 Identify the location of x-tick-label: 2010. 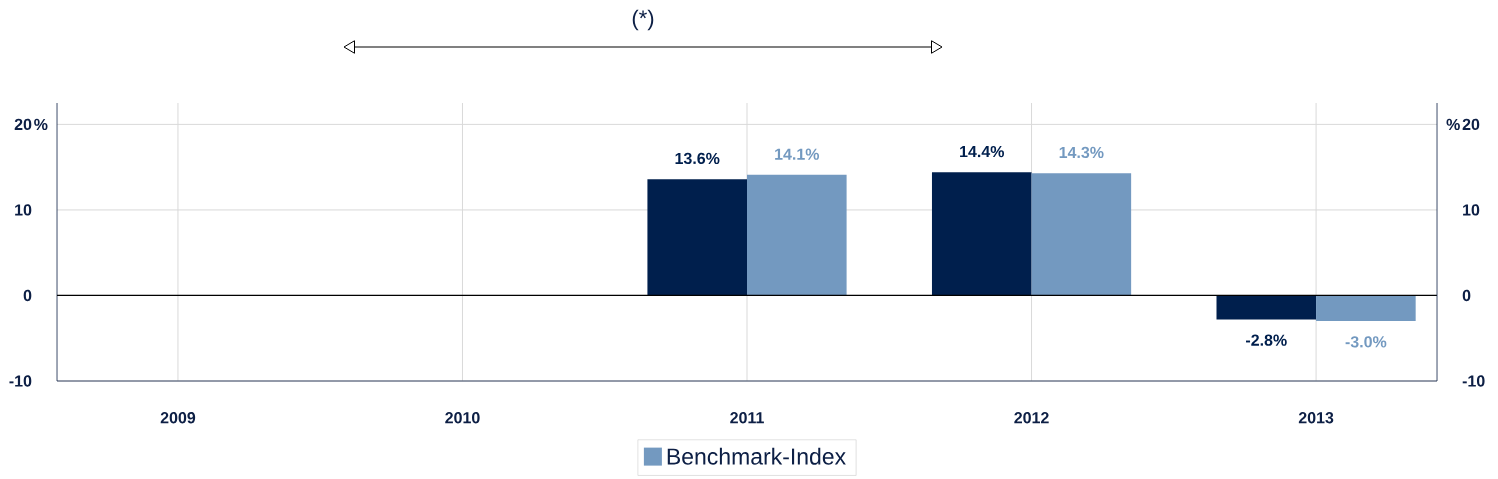
(462, 418).